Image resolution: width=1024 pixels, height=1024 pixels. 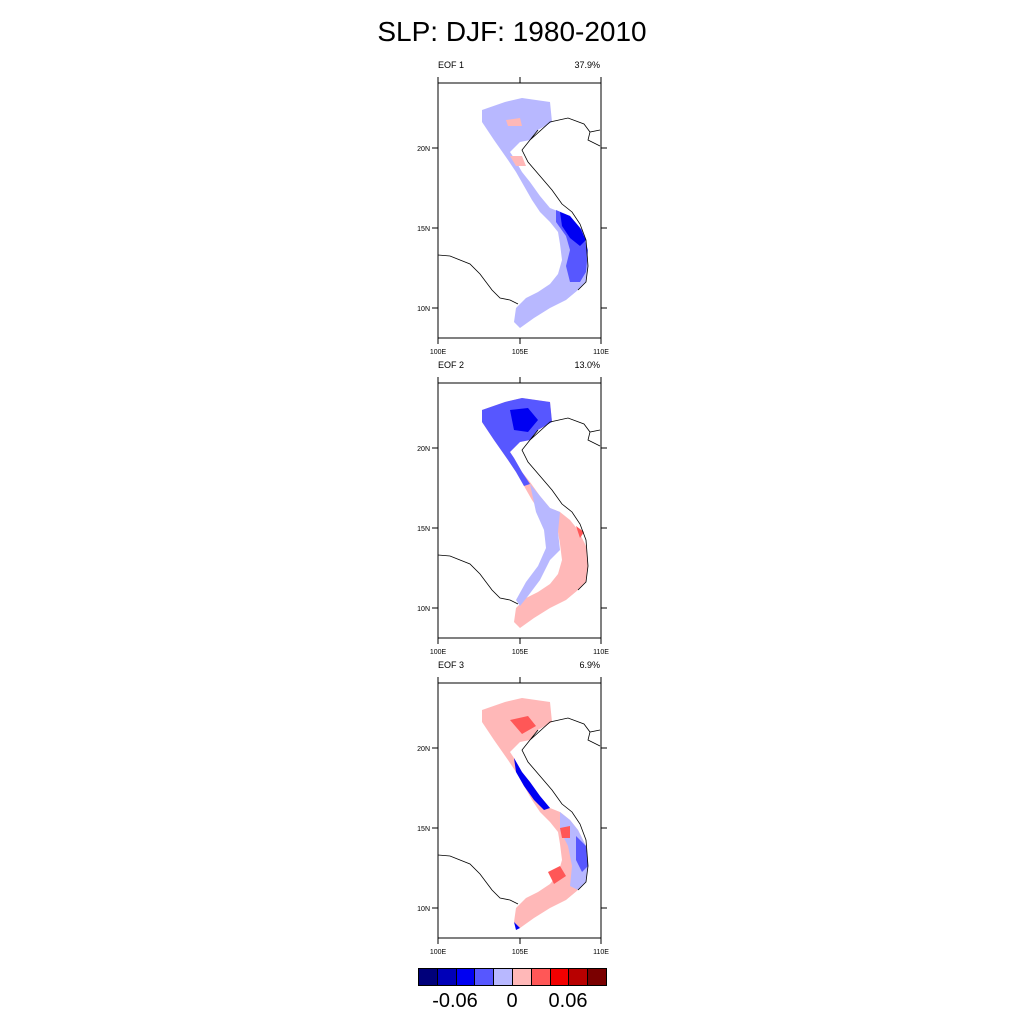 What do you see at coordinates (451, 665) in the screenshot?
I see `eof3-label: EOF 3` at bounding box center [451, 665].